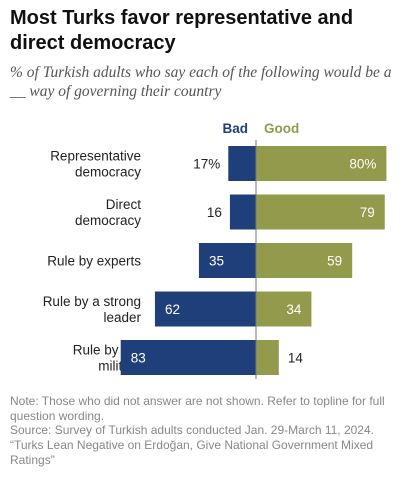 This screenshot has height=481, width=401. What do you see at coordinates (206, 164) in the screenshot?
I see `value-label-bad: 17%` at bounding box center [206, 164].